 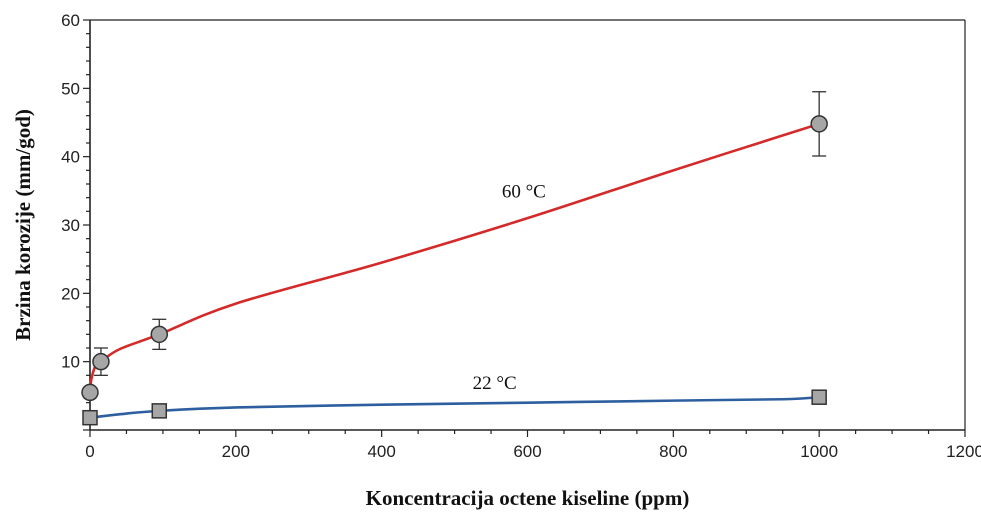 I want to click on x-tick-label: 600, so click(x=527, y=451).